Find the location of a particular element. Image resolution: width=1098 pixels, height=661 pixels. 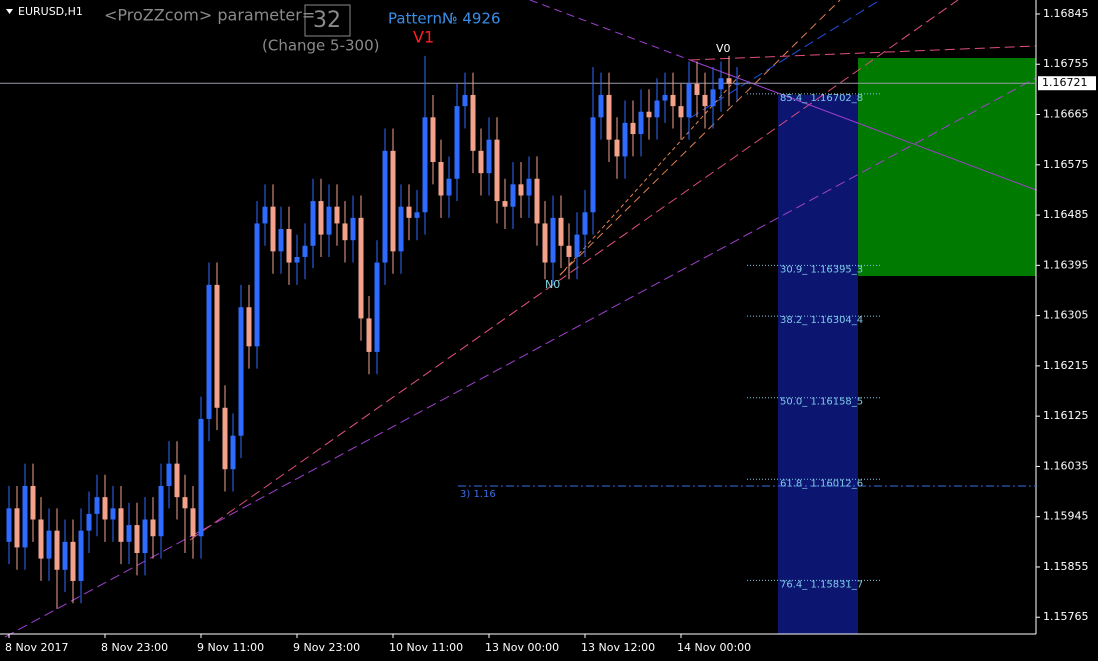

x-tick-label: 9 Nov 11:00 is located at coordinates (230, 647).